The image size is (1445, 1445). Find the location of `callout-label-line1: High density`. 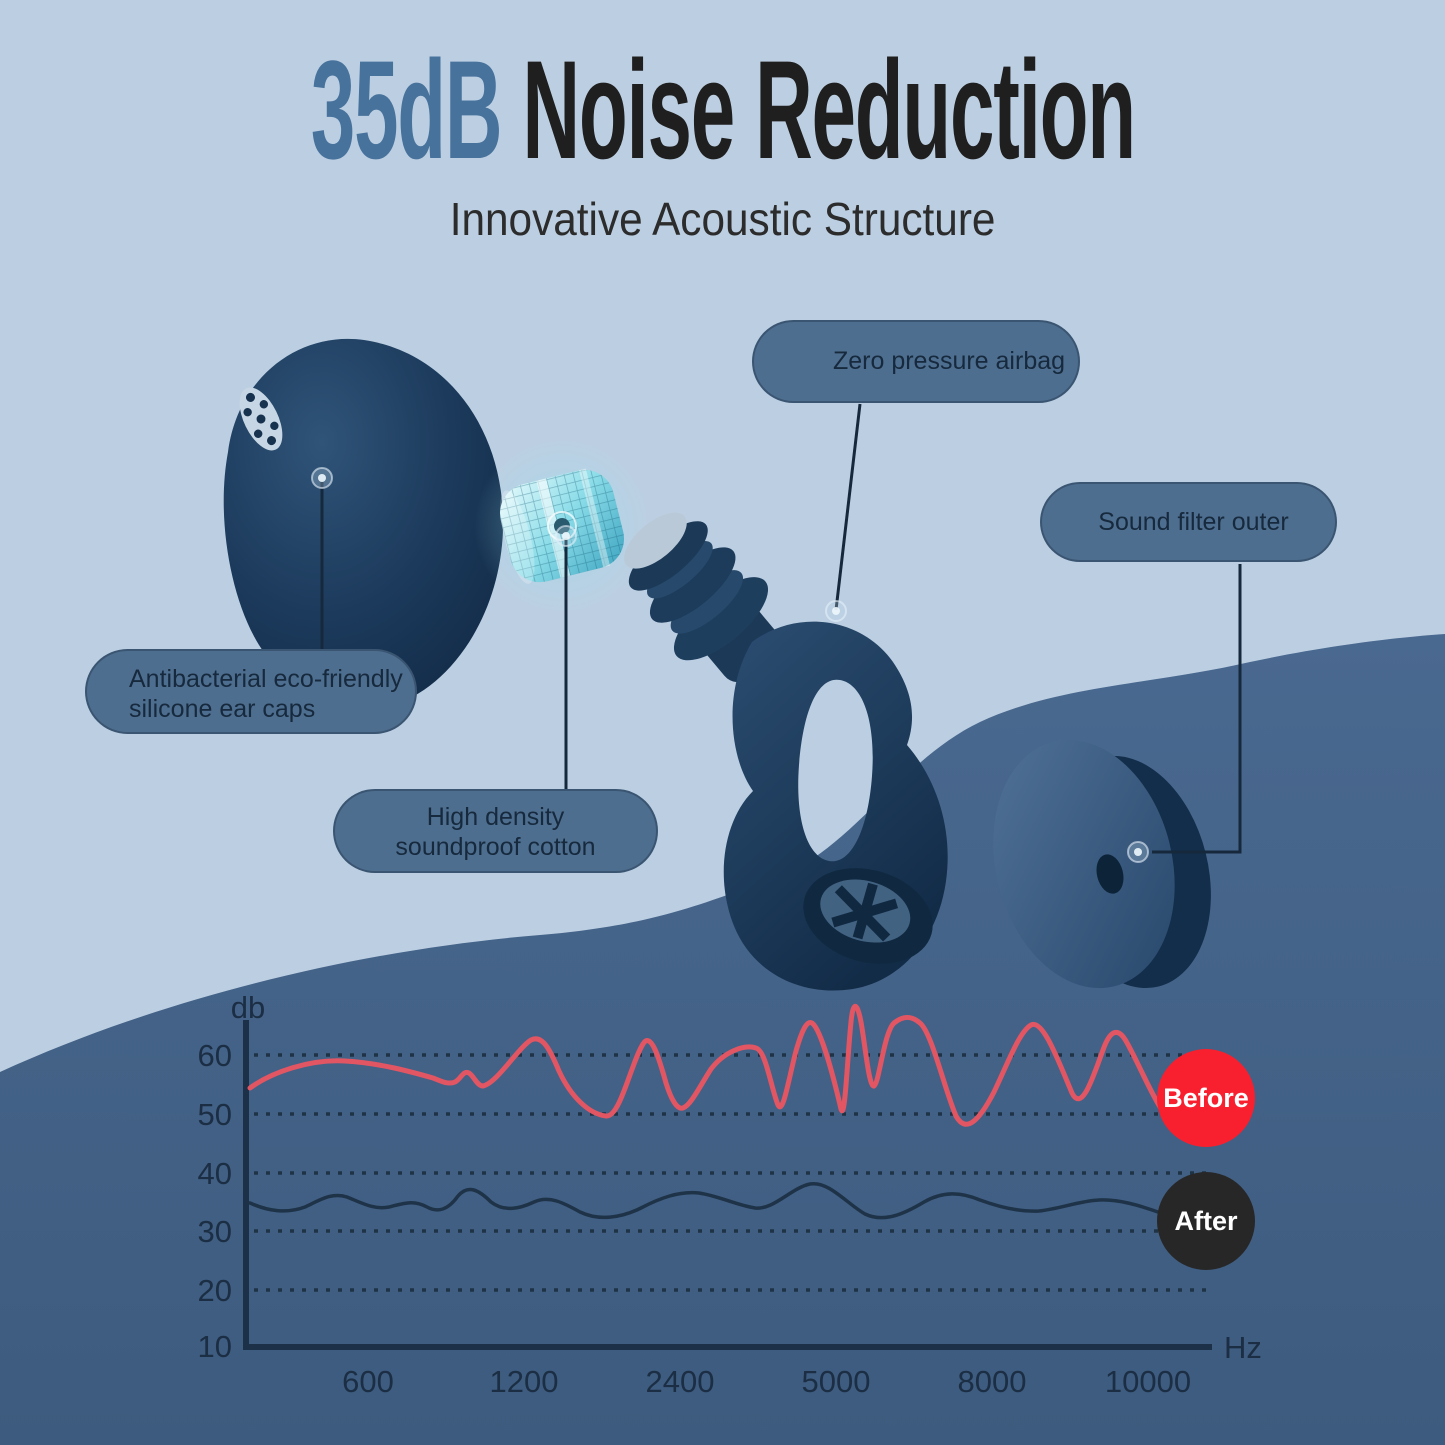

callout-label-line1: High density is located at coordinates (495, 817).